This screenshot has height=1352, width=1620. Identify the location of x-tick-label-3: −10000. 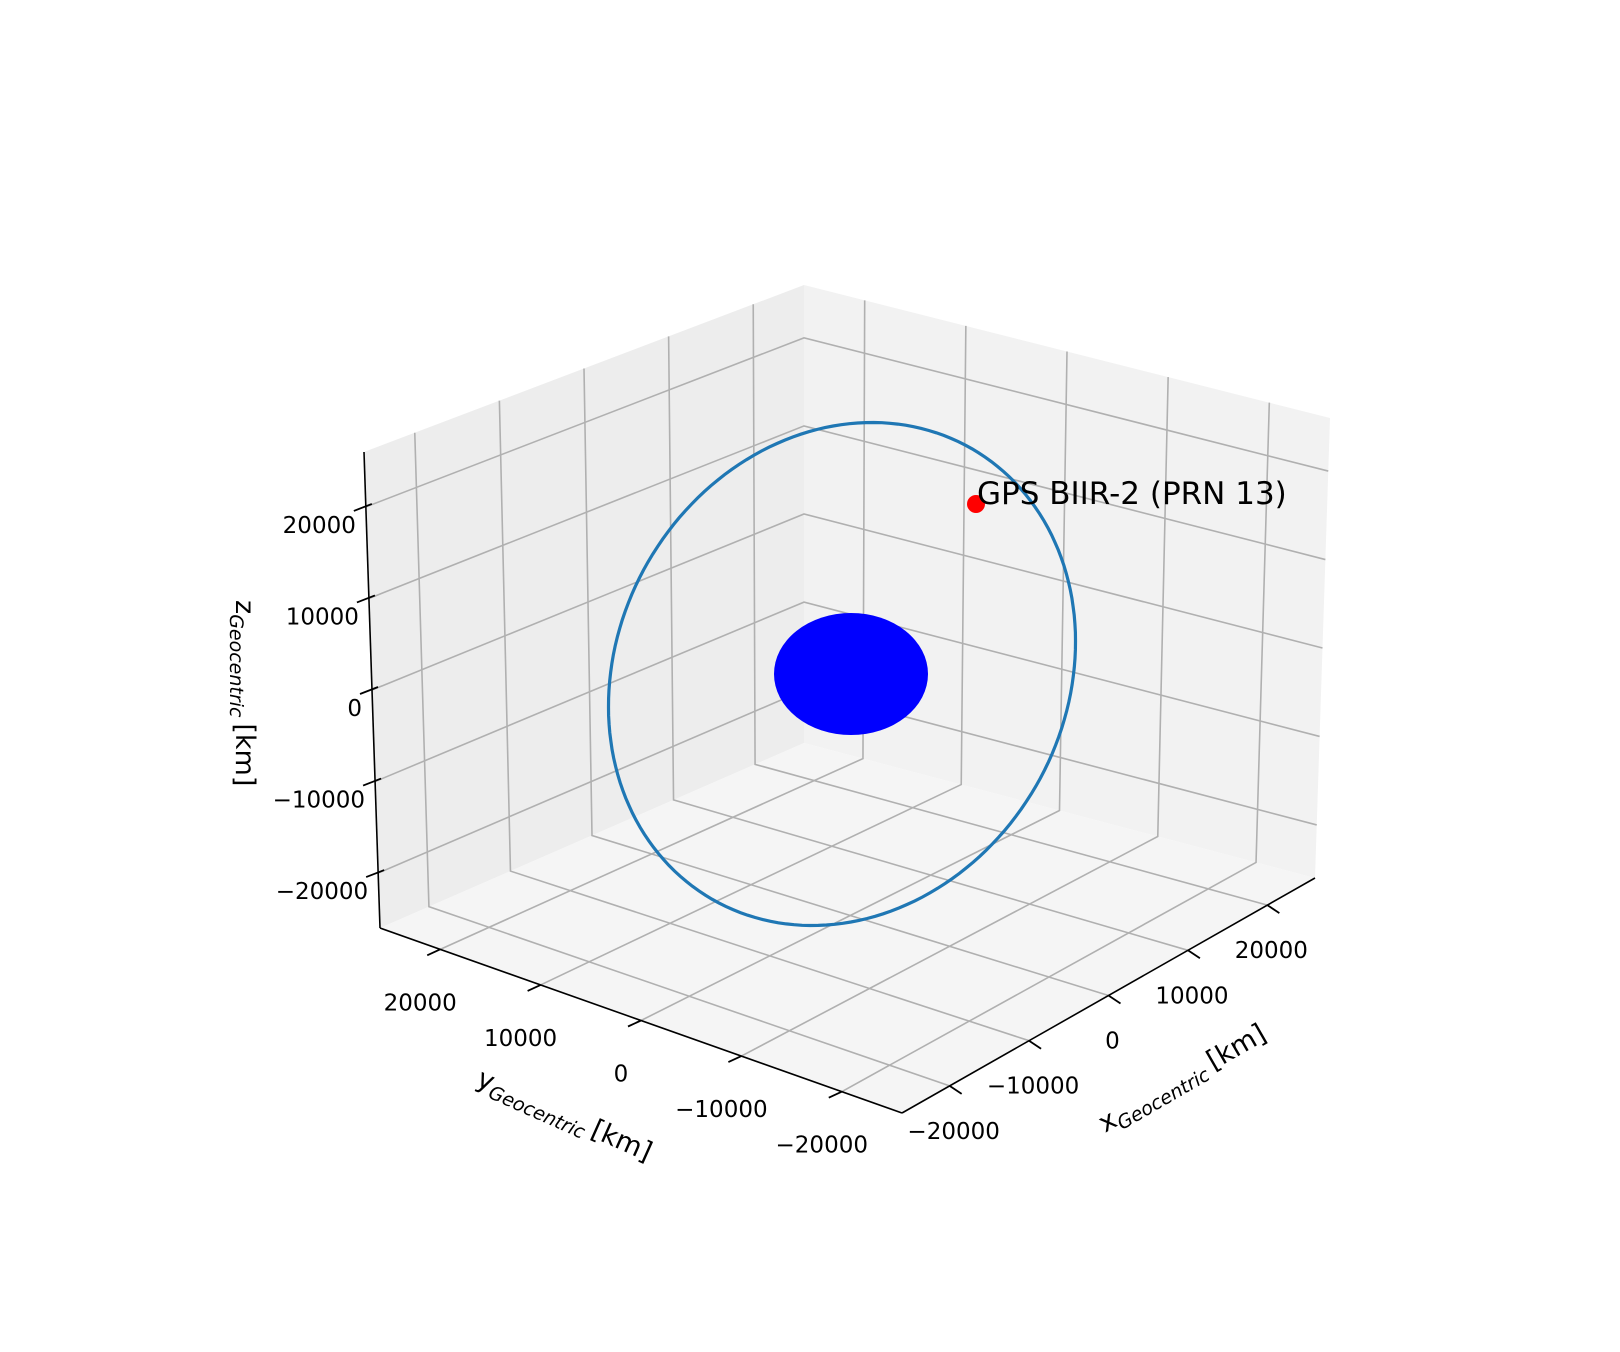
(1033, 1087).